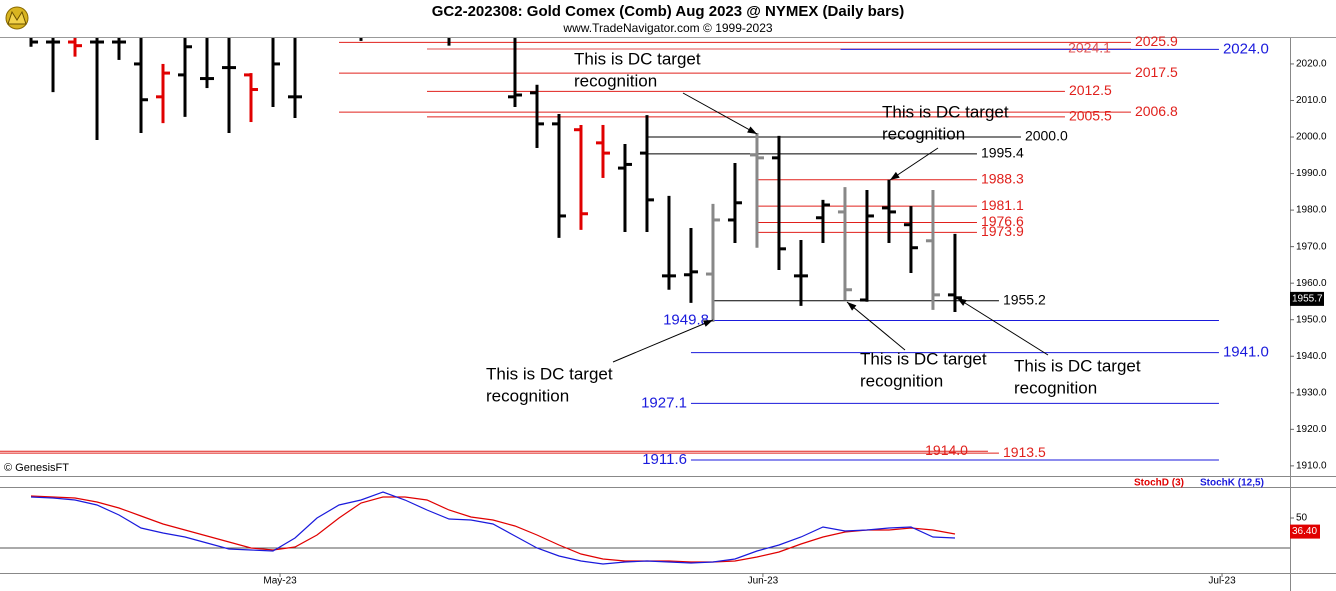 The width and height of the screenshot is (1336, 591). What do you see at coordinates (1024, 452) in the screenshot?
I see `level-label: 1913.5` at bounding box center [1024, 452].